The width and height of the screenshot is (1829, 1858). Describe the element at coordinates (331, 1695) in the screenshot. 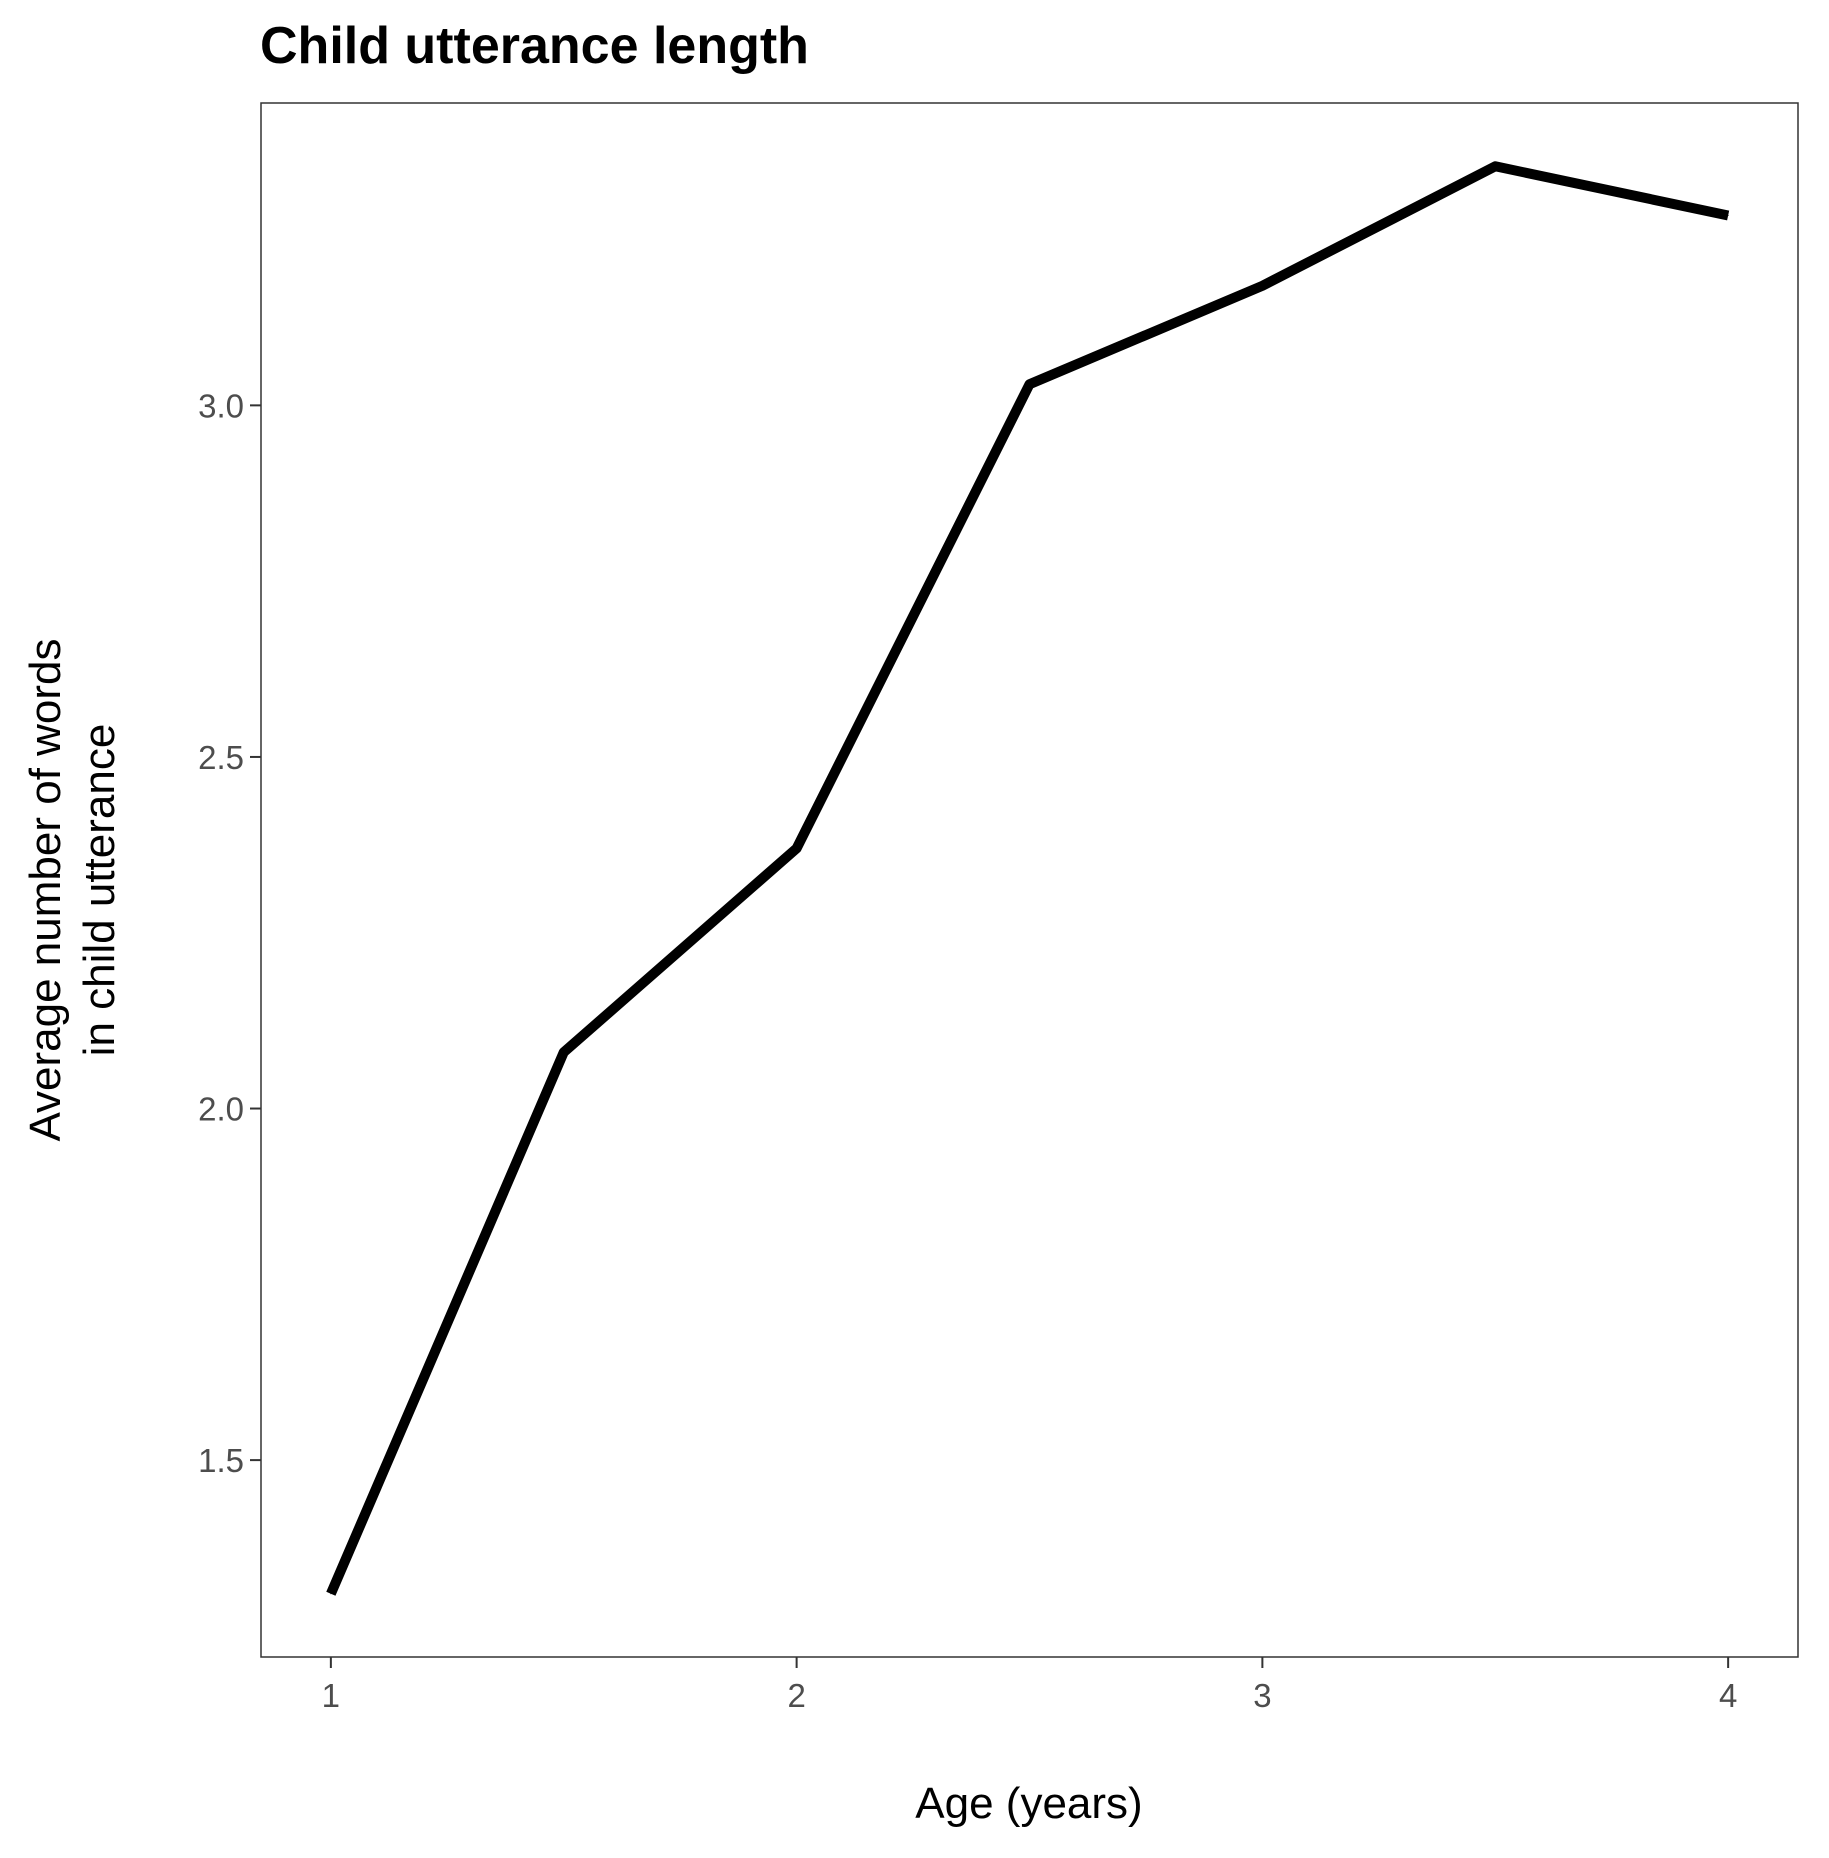

I see `x-tick-label: 1` at that location.